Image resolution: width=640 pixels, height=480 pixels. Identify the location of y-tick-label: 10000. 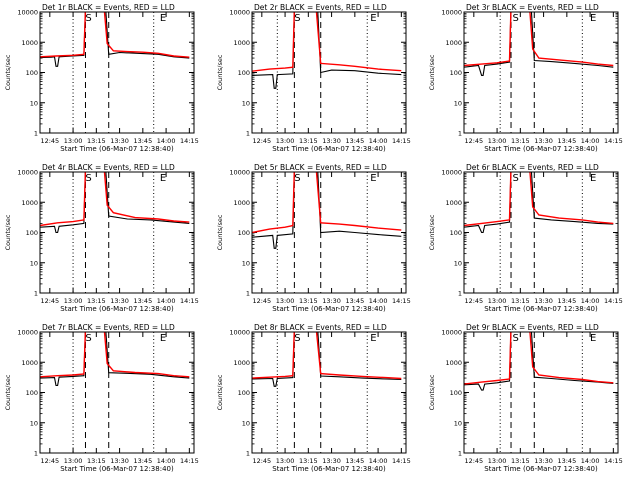
(27, 333).